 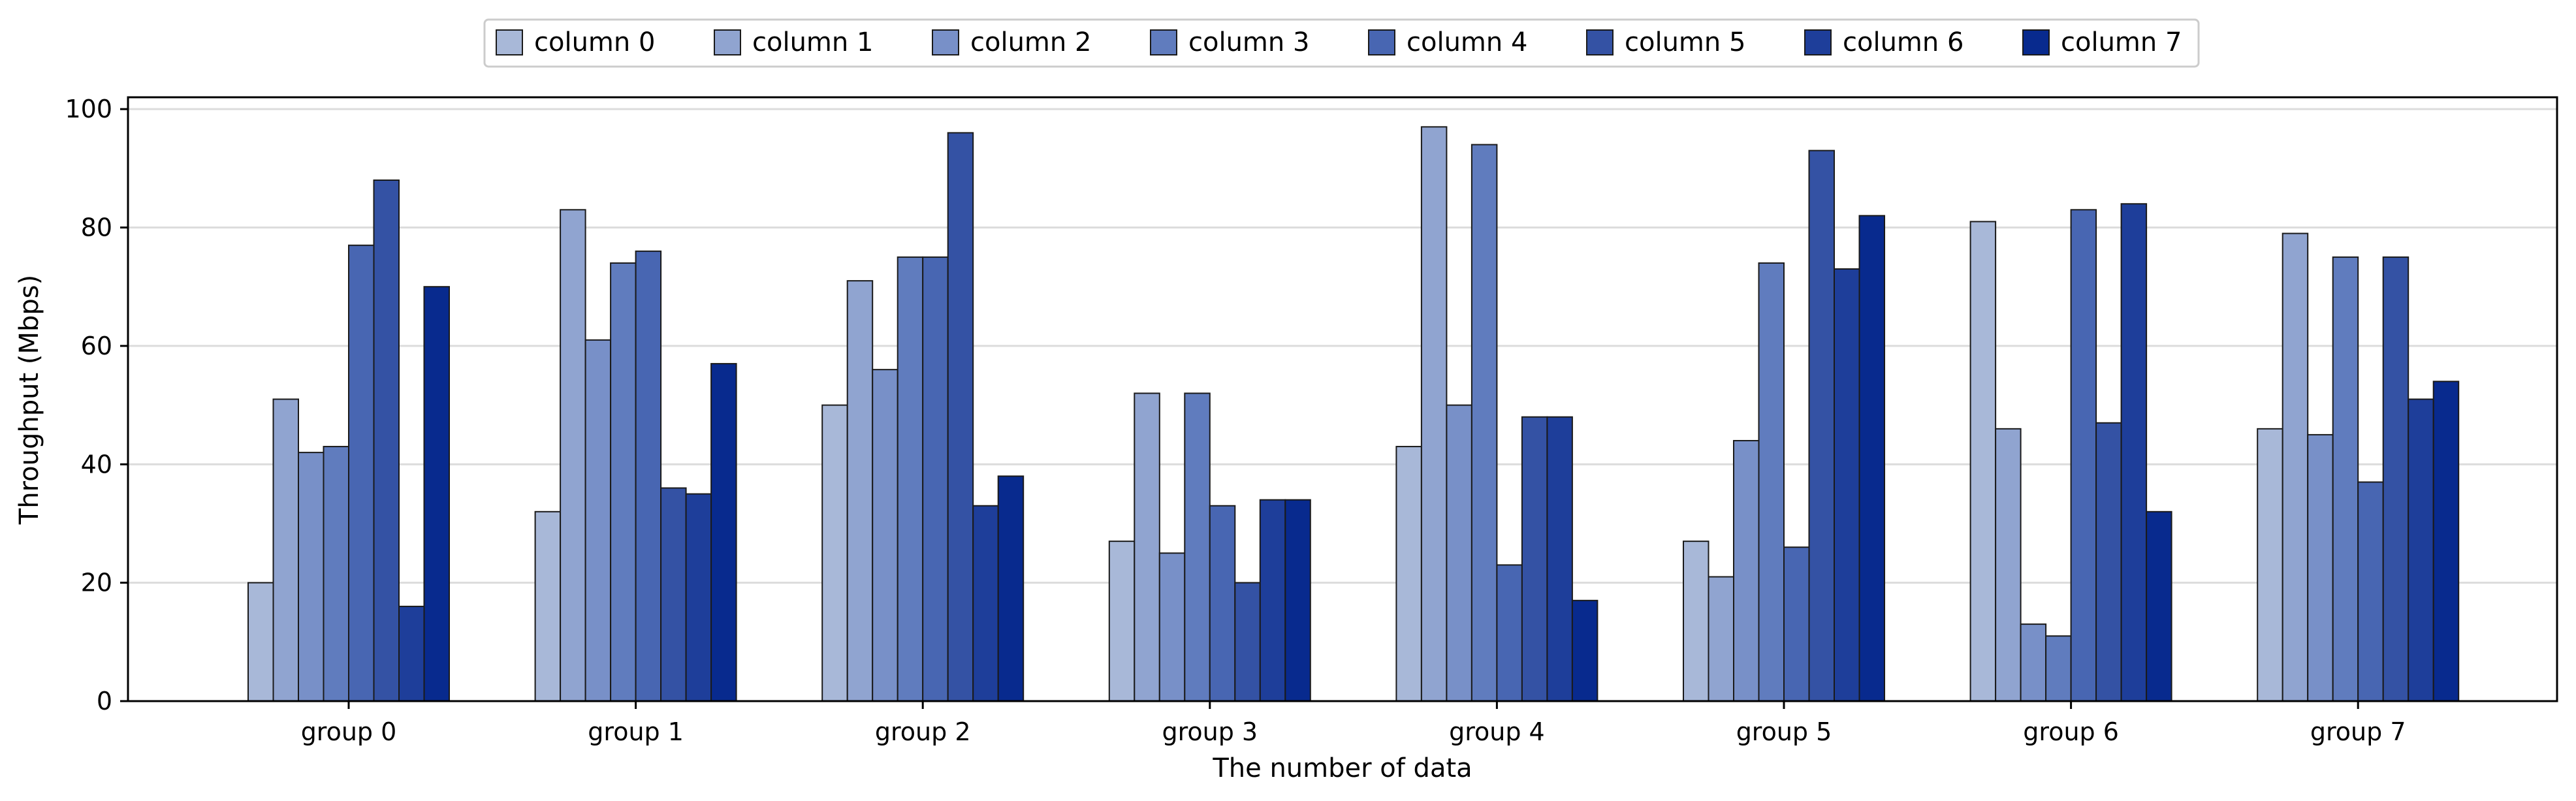 What do you see at coordinates (97, 464) in the screenshot?
I see `y-tick-label: 40` at bounding box center [97, 464].